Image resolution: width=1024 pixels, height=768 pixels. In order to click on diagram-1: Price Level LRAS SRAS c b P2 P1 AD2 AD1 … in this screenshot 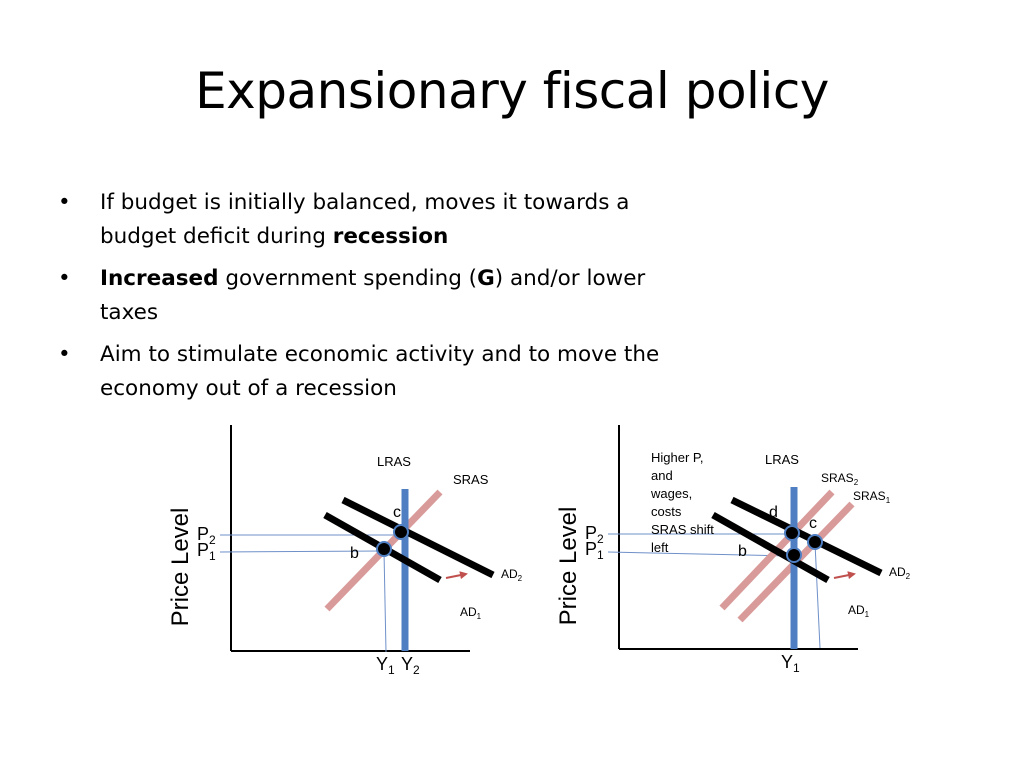, I will do `click(345, 551)`.